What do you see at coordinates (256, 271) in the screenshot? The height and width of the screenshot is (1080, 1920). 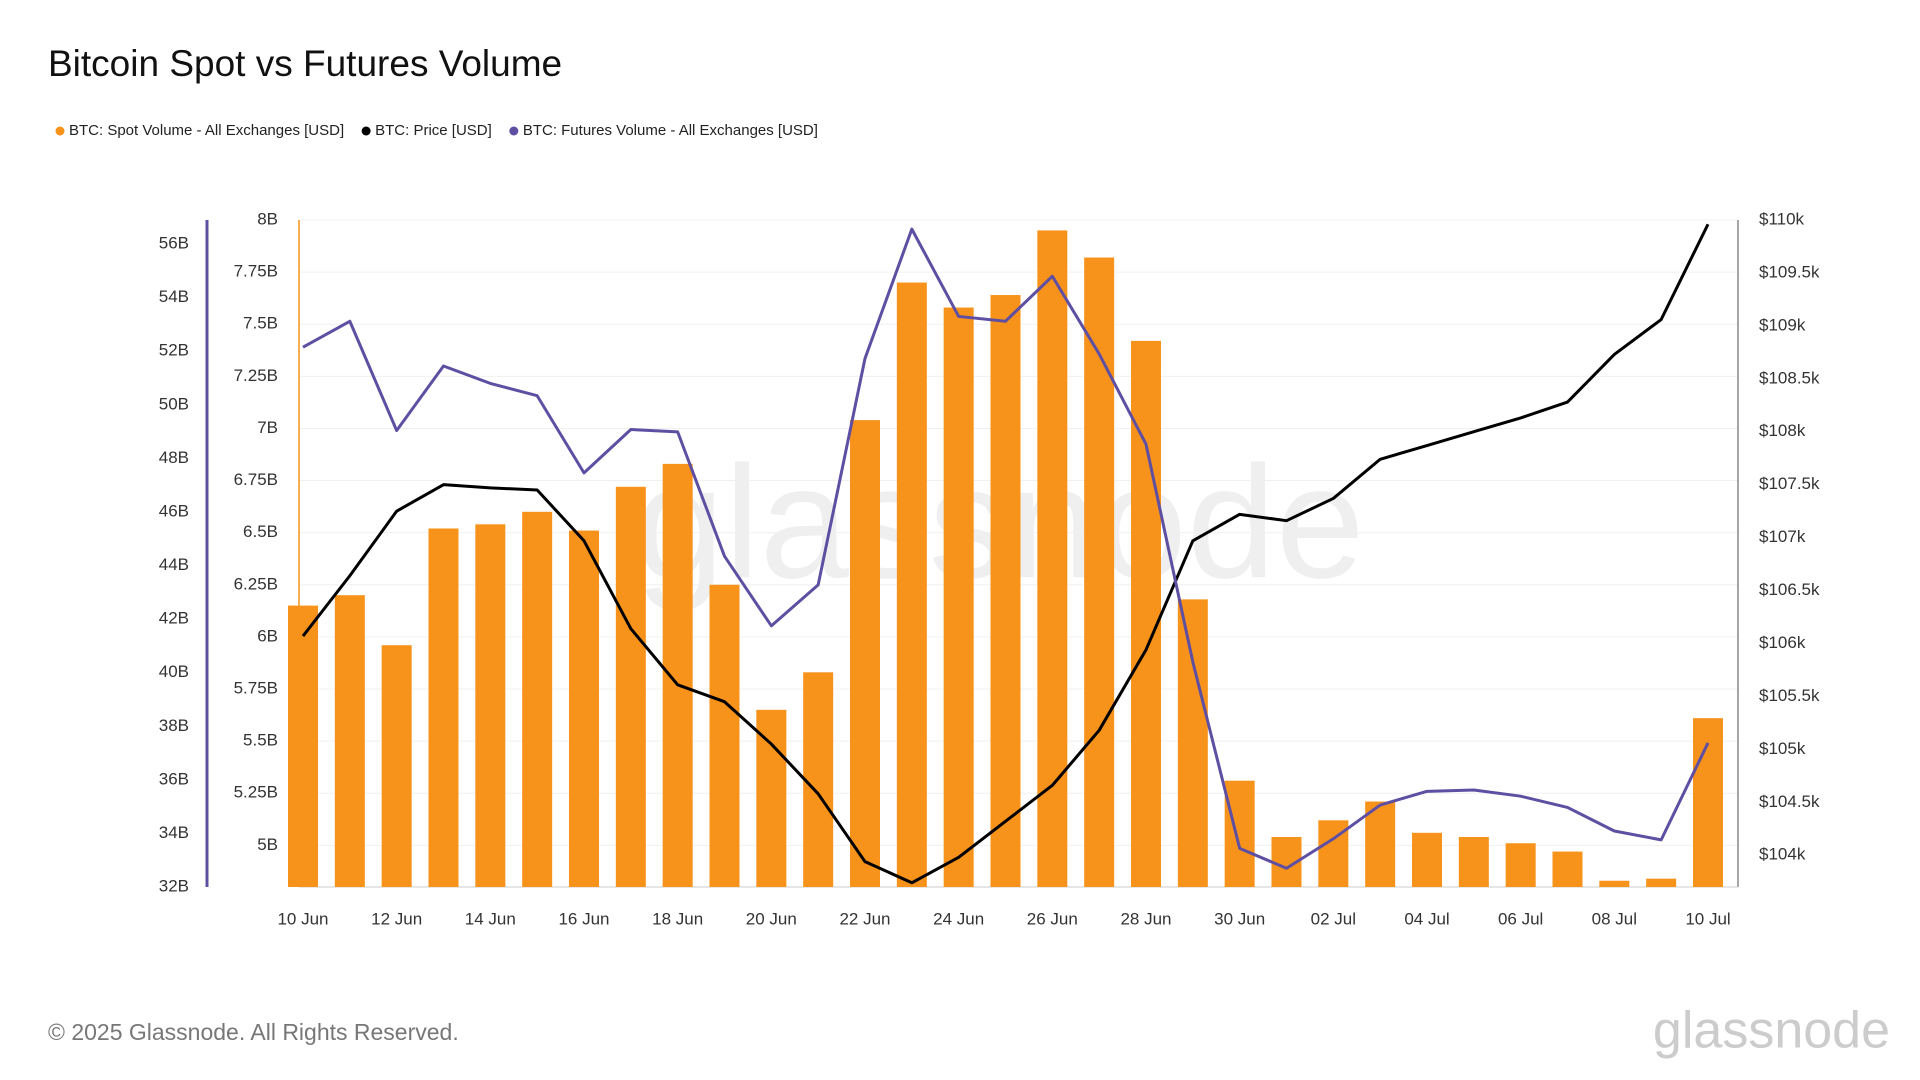 I see `y-tick-label: 7.75B` at bounding box center [256, 271].